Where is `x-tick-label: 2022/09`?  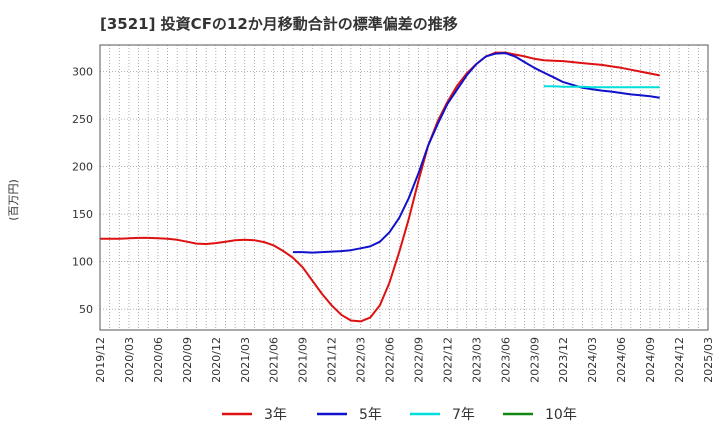
x-tick-label: 2022/09 is located at coordinates (418, 360).